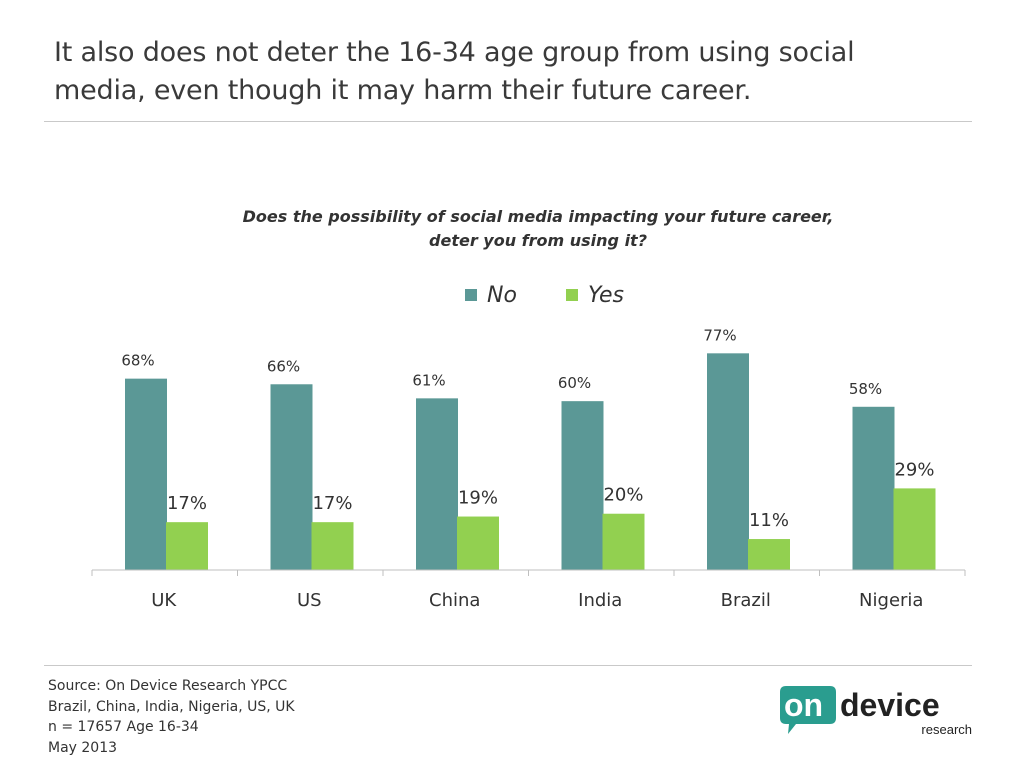  What do you see at coordinates (332, 503) in the screenshot?
I see `data-label-yes-us: 17%` at bounding box center [332, 503].